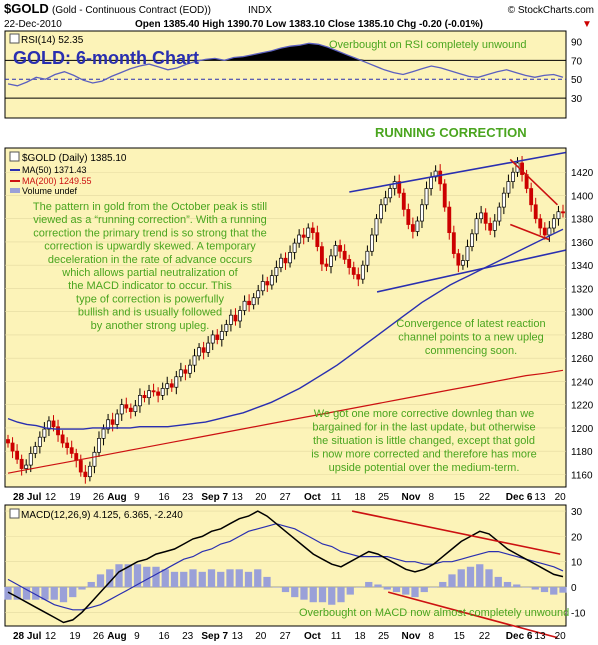  What do you see at coordinates (587, 24) in the screenshot?
I see `down-arrow-icon: ▼` at bounding box center [587, 24].